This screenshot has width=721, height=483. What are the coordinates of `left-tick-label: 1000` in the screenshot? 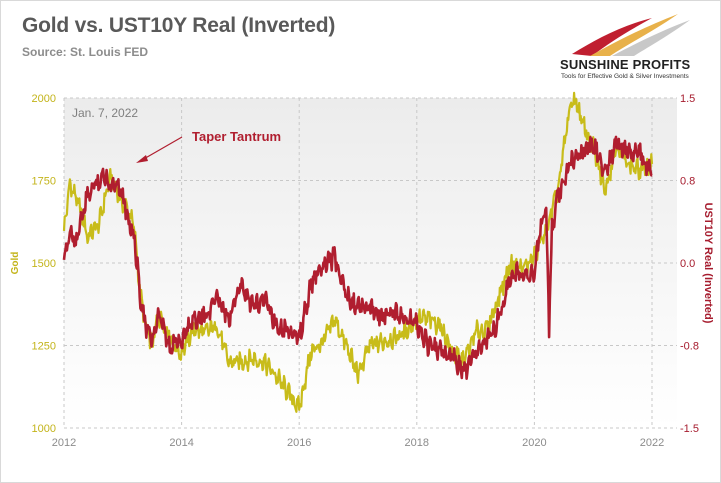 It's located at (44, 429).